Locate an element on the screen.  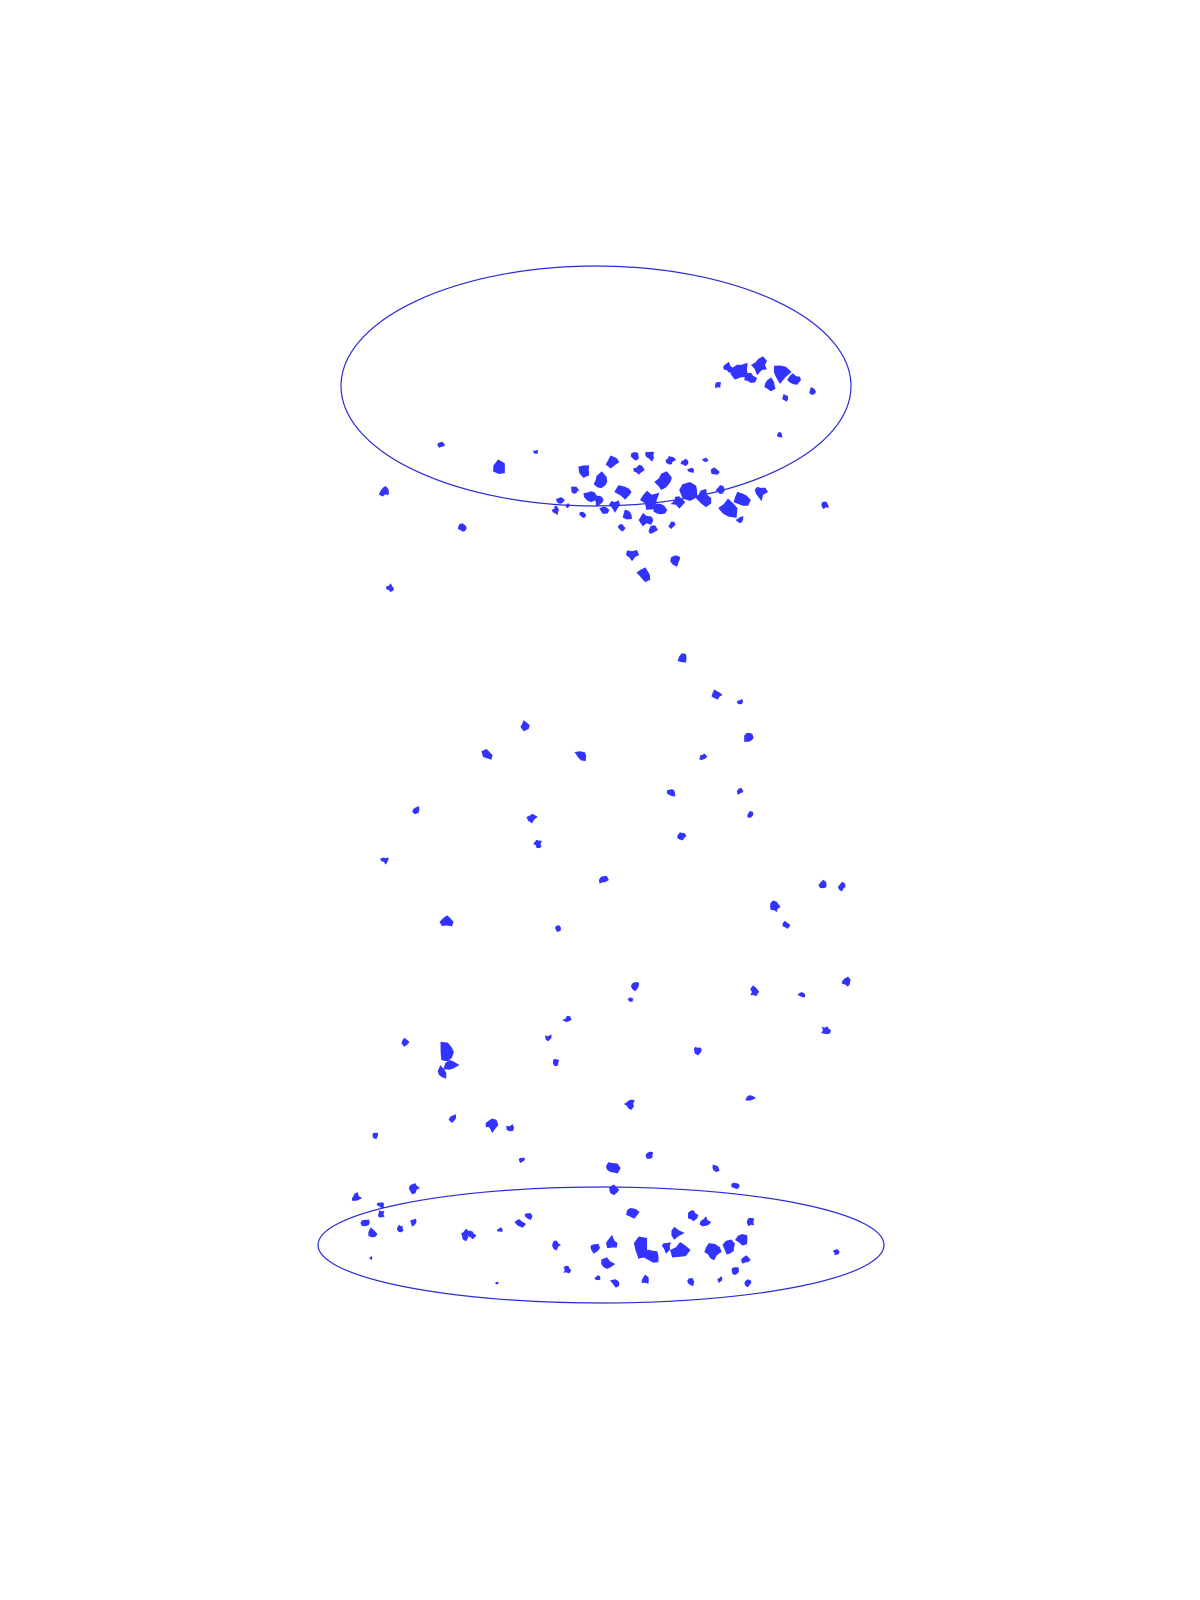
falling-particles-group is located at coordinates (601, 931).